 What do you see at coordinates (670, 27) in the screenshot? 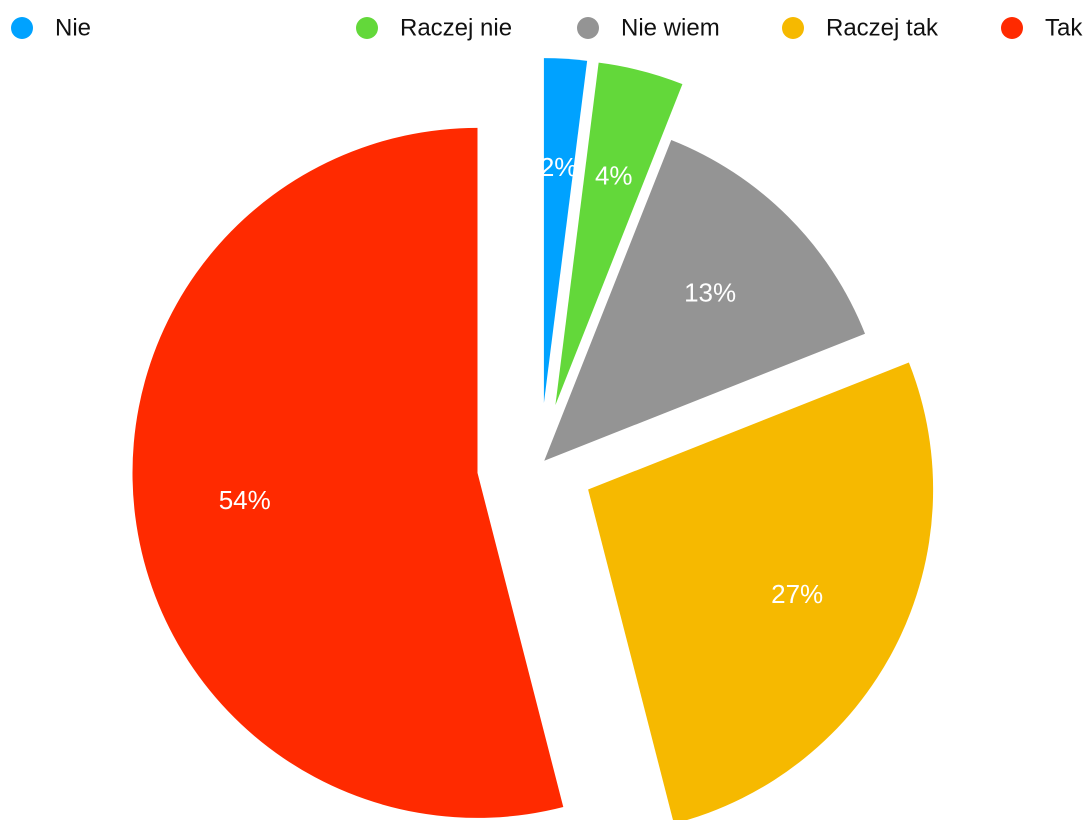
I see `legend-label: Nie wiem` at bounding box center [670, 27].